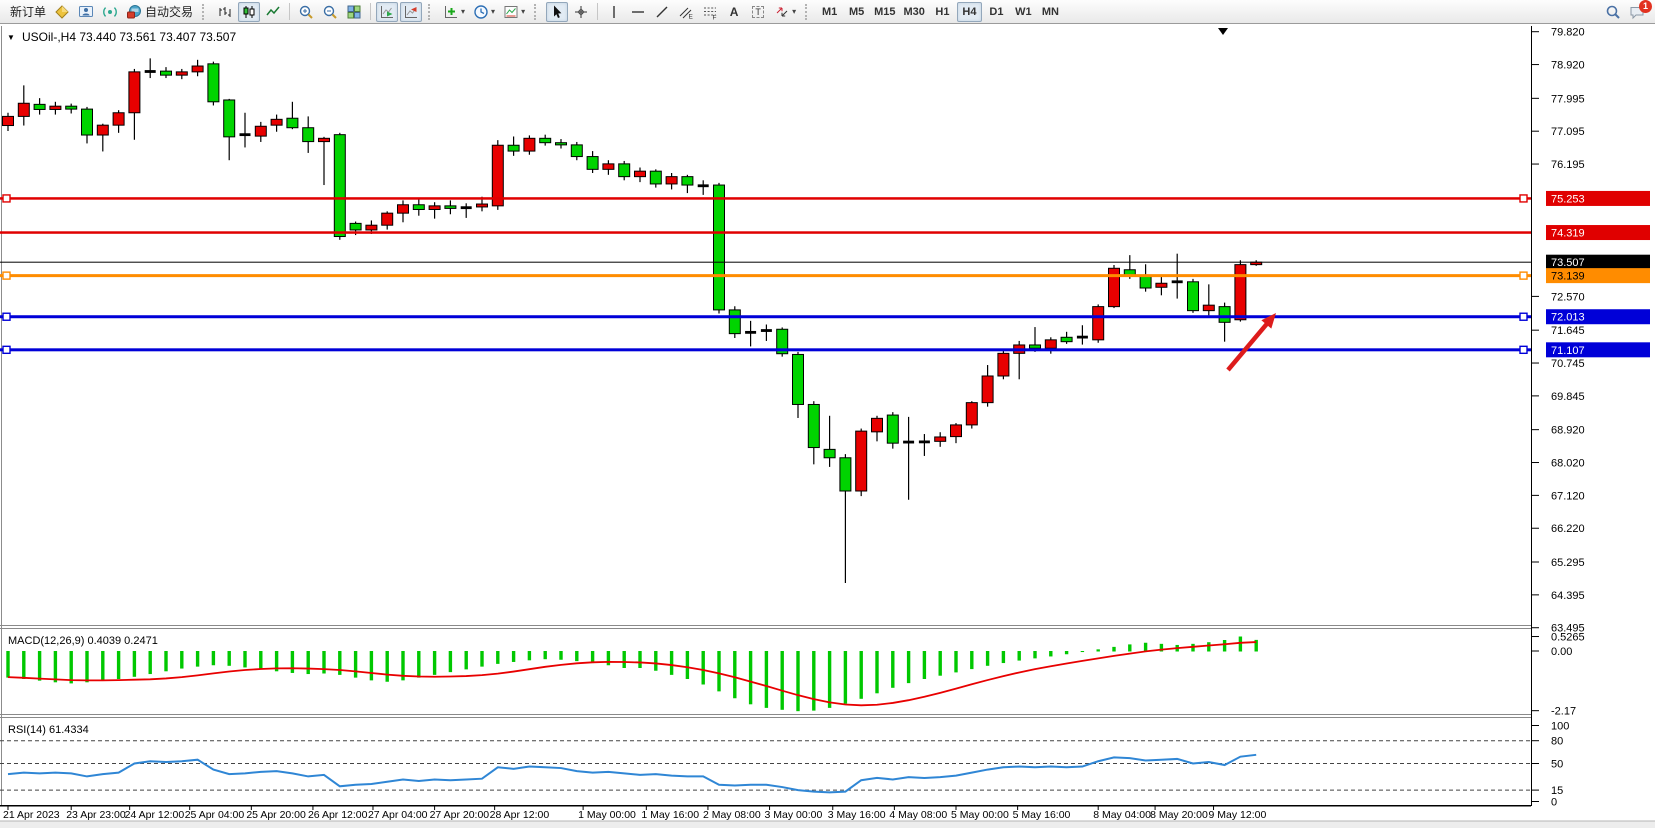 The image size is (1655, 828). Describe the element at coordinates (710, 12) in the screenshot. I see `fibonacci-tool-button: F` at that location.